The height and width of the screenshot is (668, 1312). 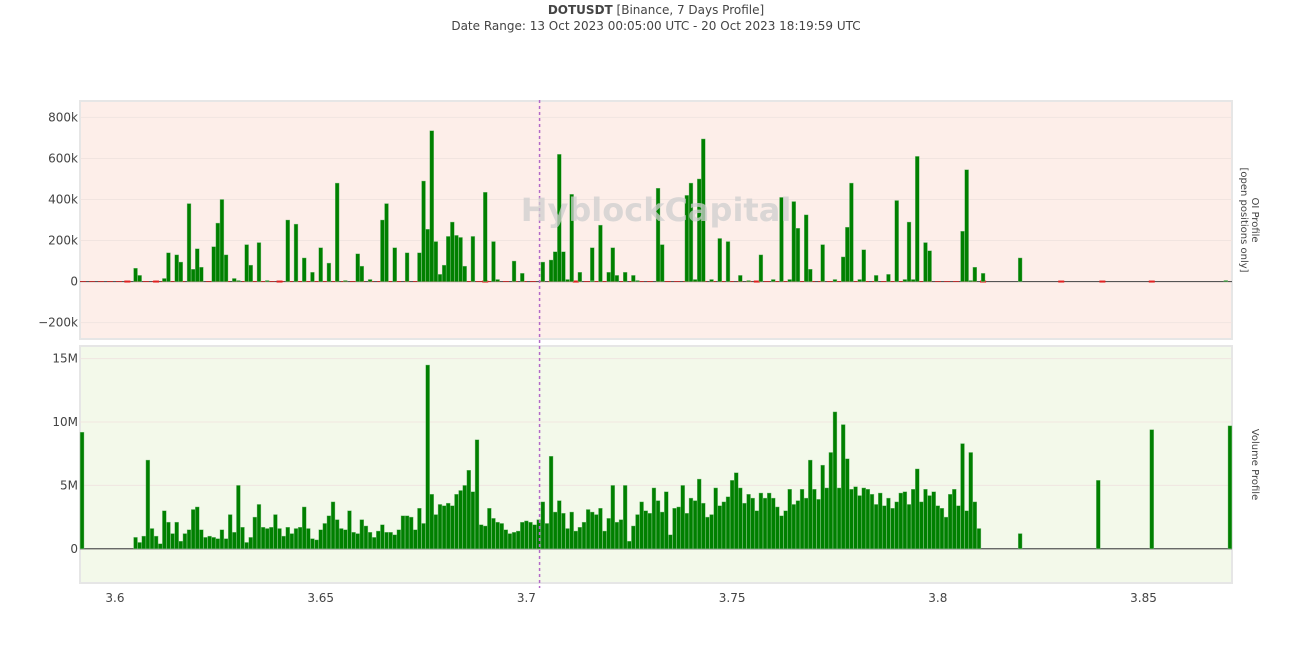 What do you see at coordinates (1243, 219) in the screenshot?
I see `oi-axis-label: [open positions only]` at bounding box center [1243, 219].